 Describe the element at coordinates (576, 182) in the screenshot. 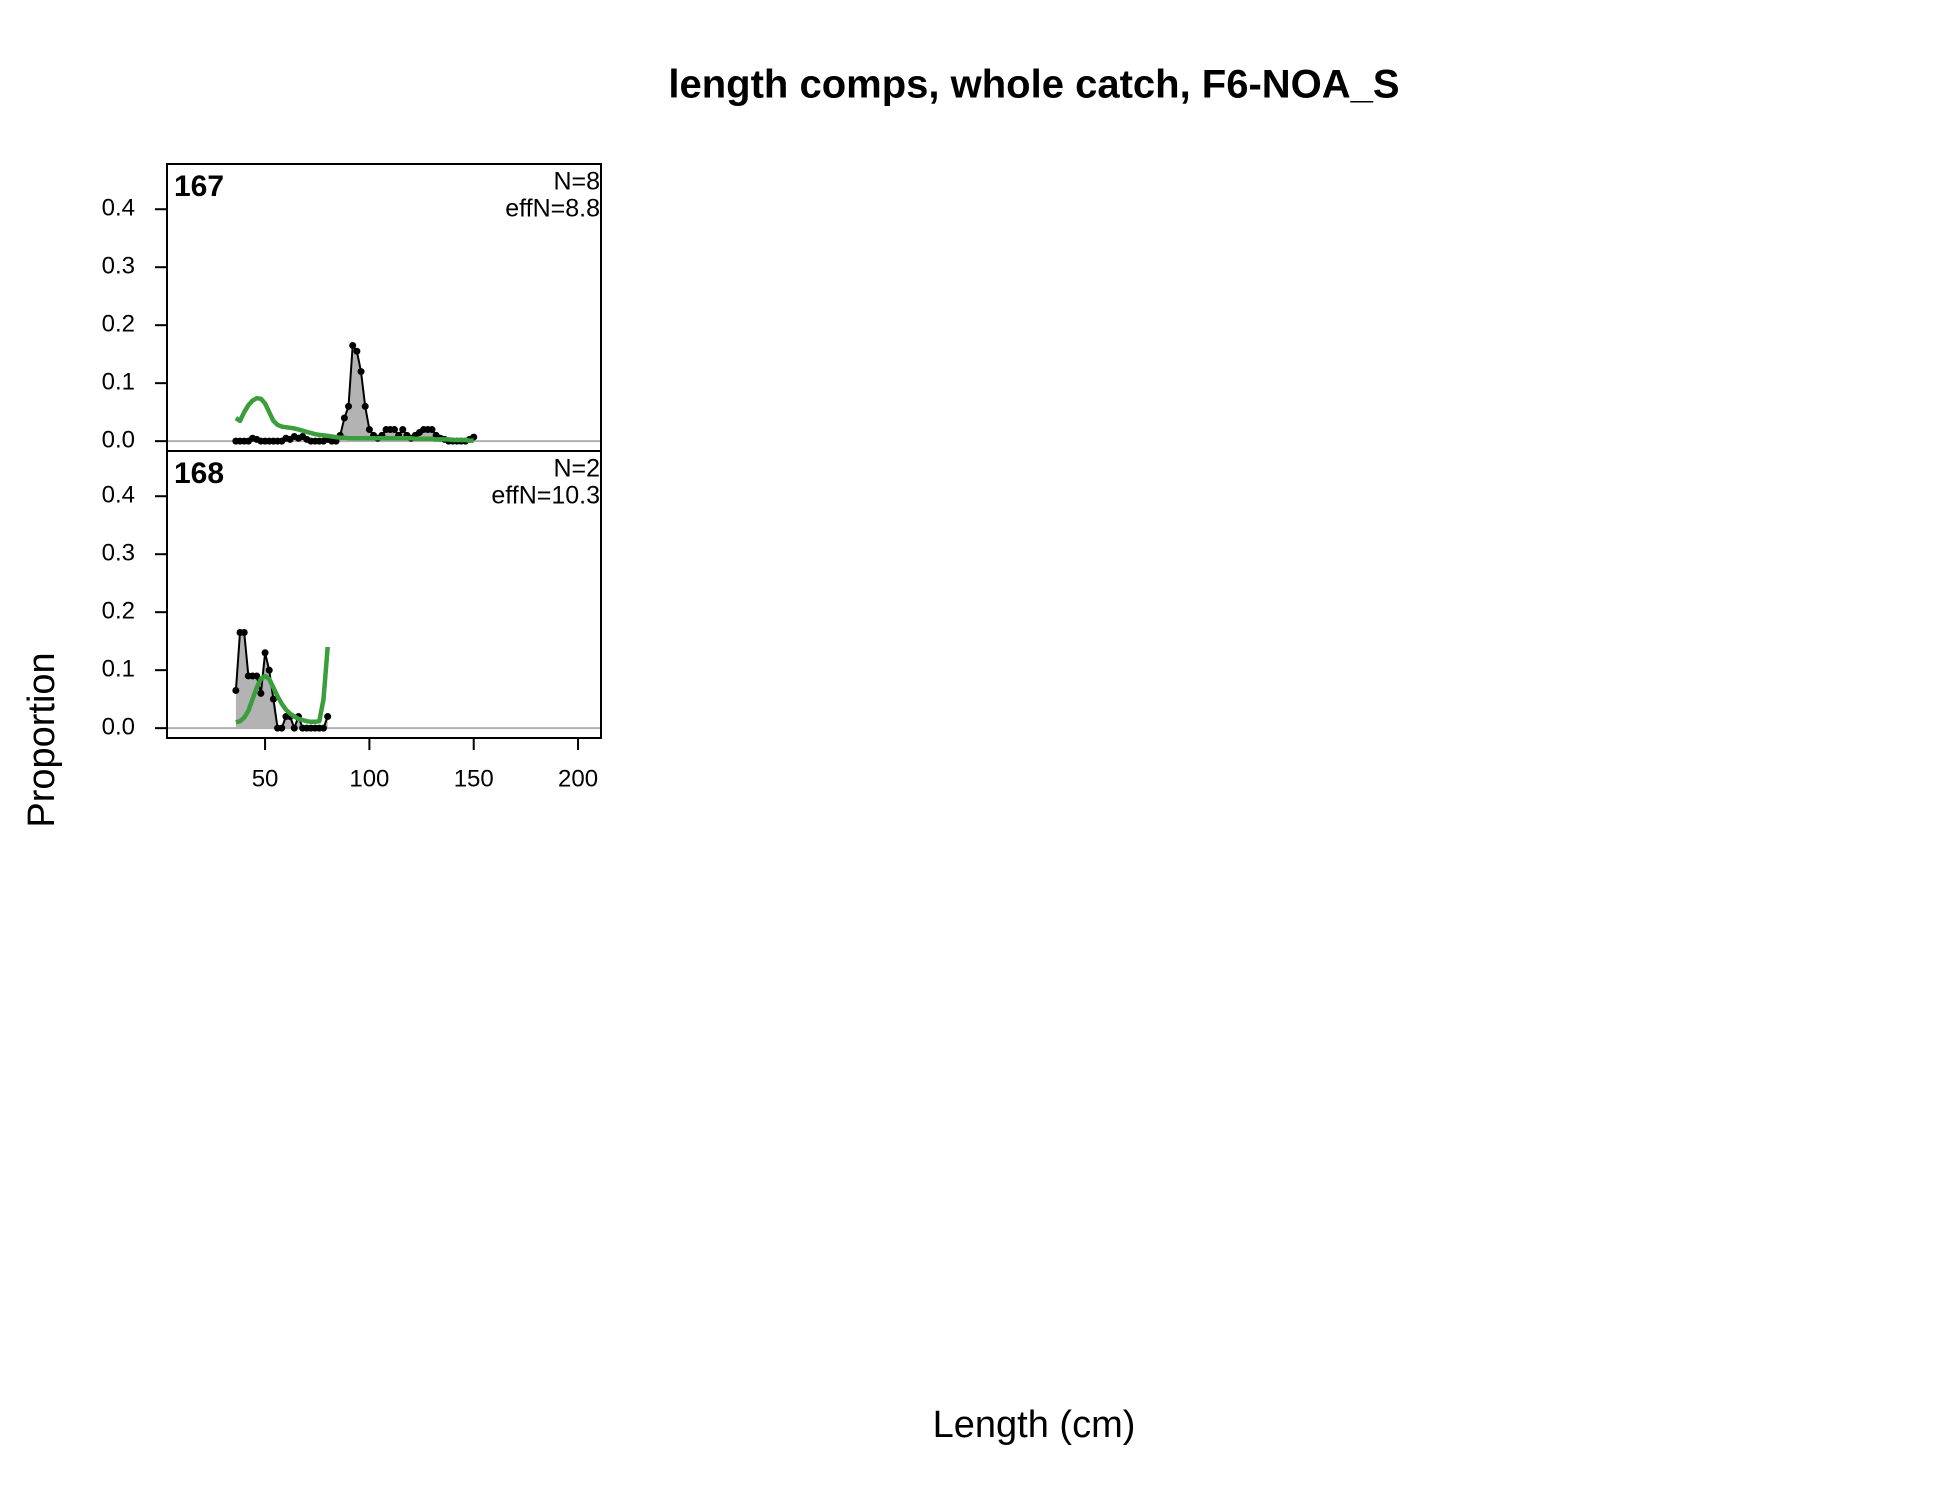

I see `panel-annotation: N=8` at that location.